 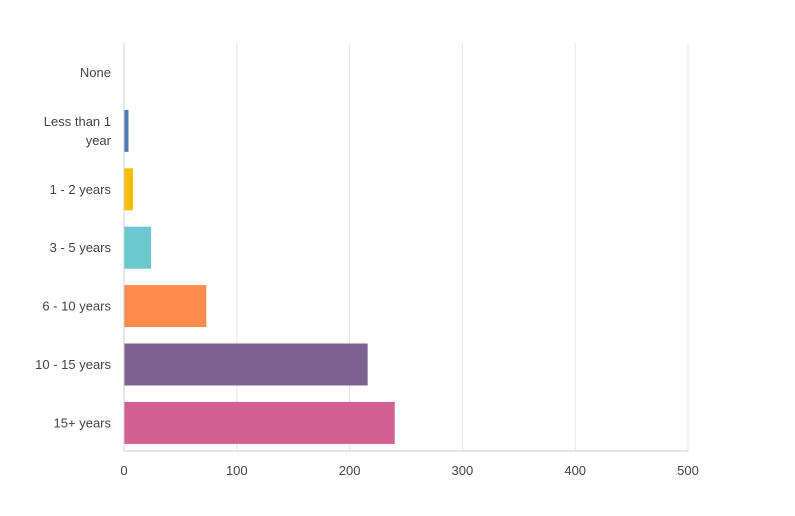 I want to click on category-label: Less than 1, so click(x=77, y=121).